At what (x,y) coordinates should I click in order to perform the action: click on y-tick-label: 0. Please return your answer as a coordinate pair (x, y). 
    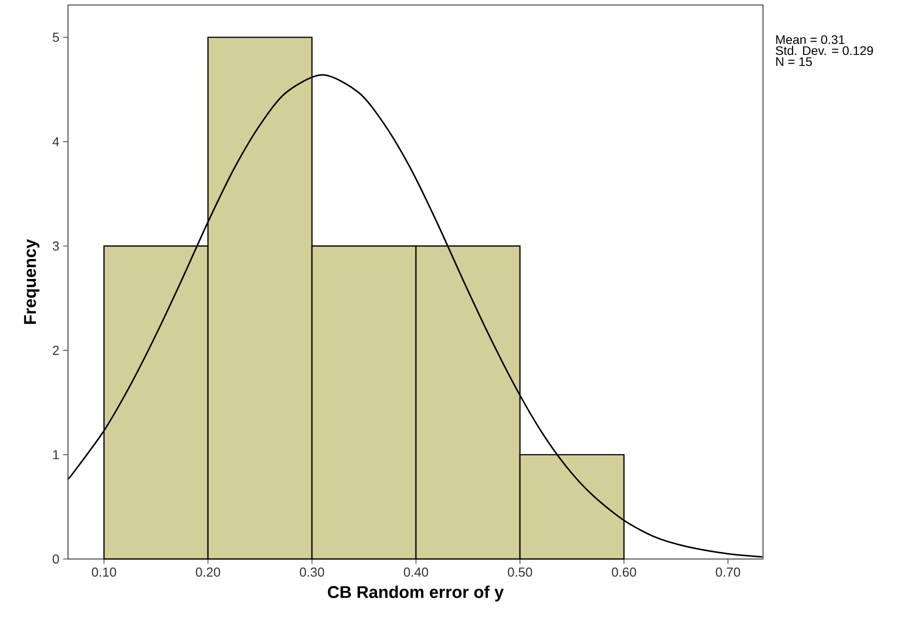
    Looking at the image, I should click on (55, 559).